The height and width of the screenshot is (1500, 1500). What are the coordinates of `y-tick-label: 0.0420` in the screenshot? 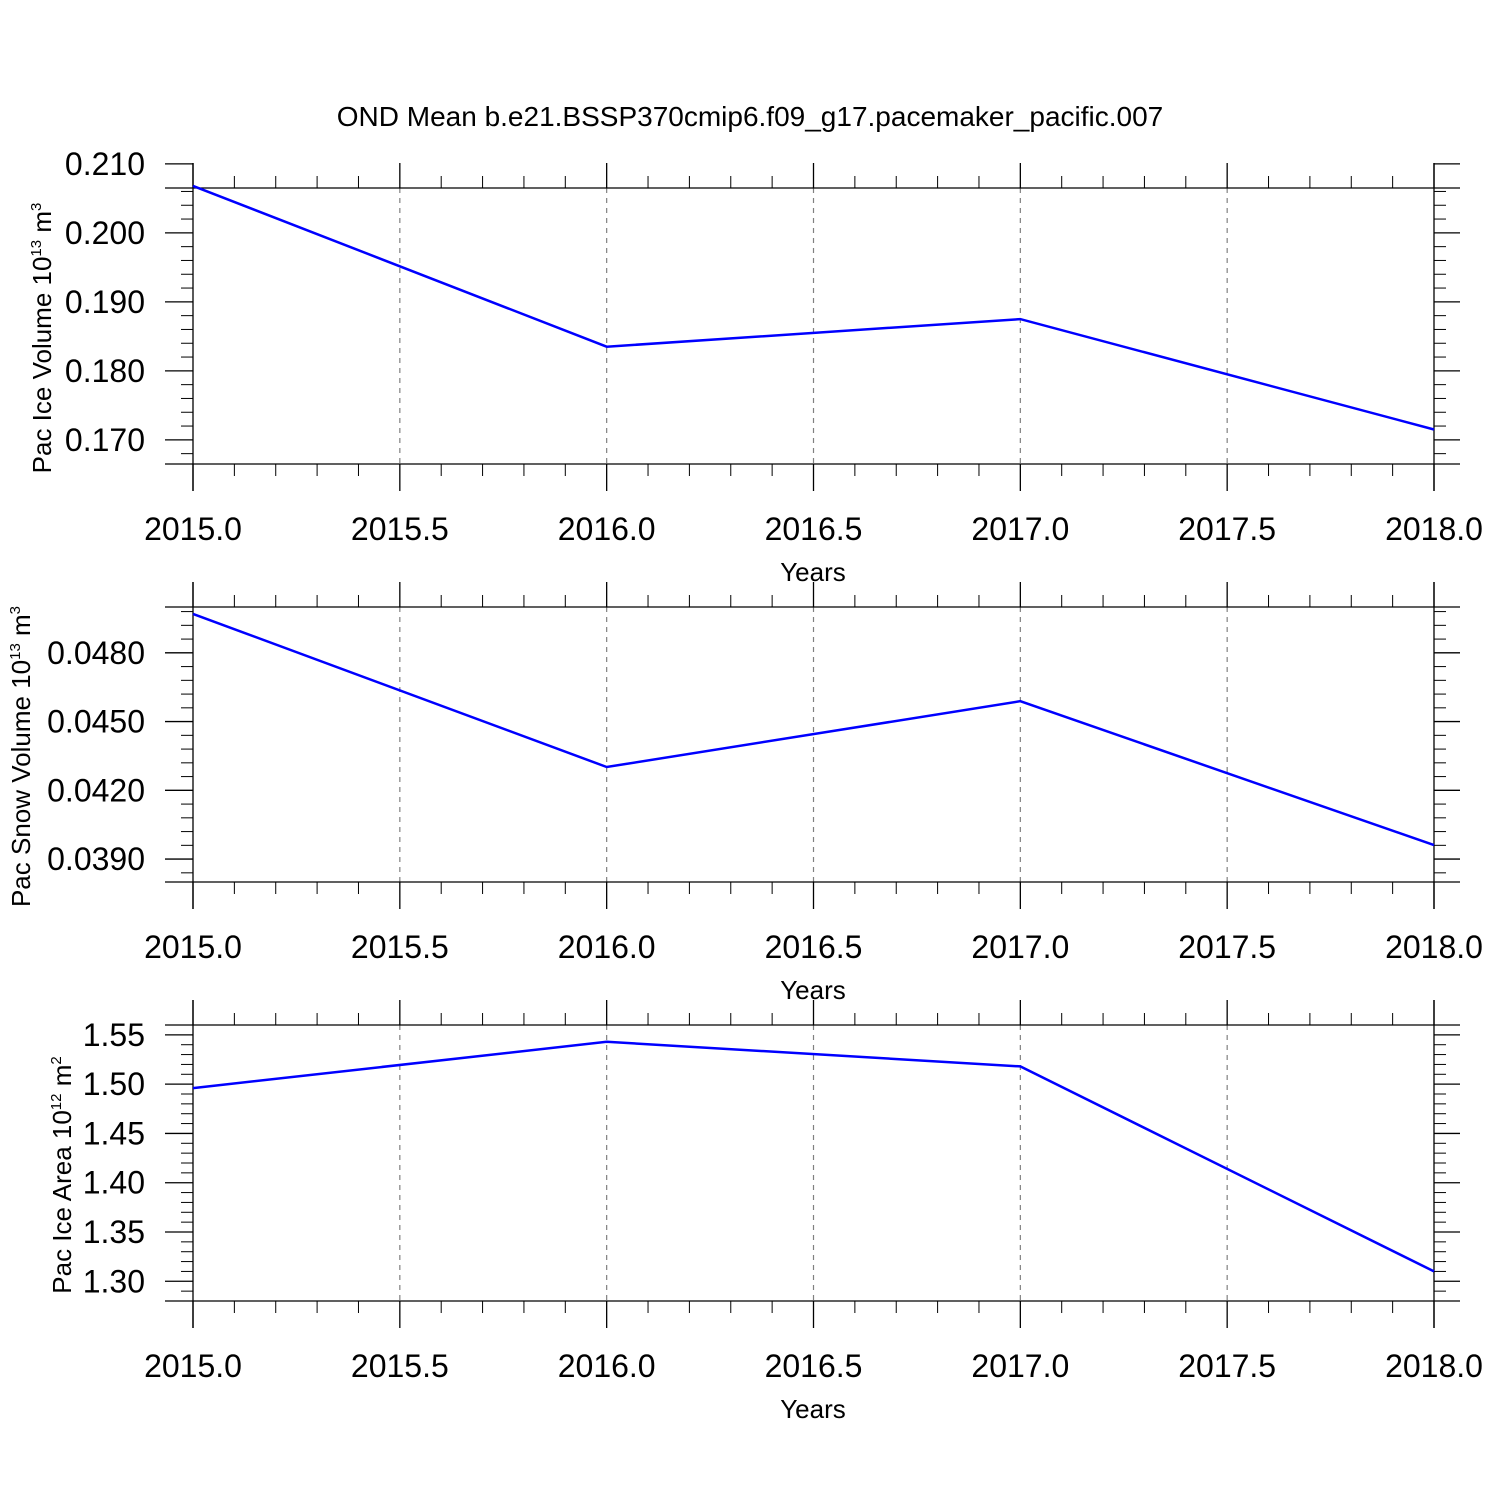 It's located at (96, 790).